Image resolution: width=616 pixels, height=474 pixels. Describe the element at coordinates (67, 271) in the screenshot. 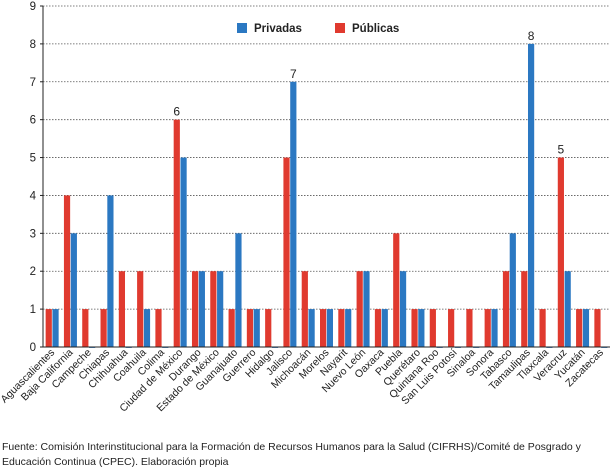

I see `bar-publicas-baja-california` at that location.